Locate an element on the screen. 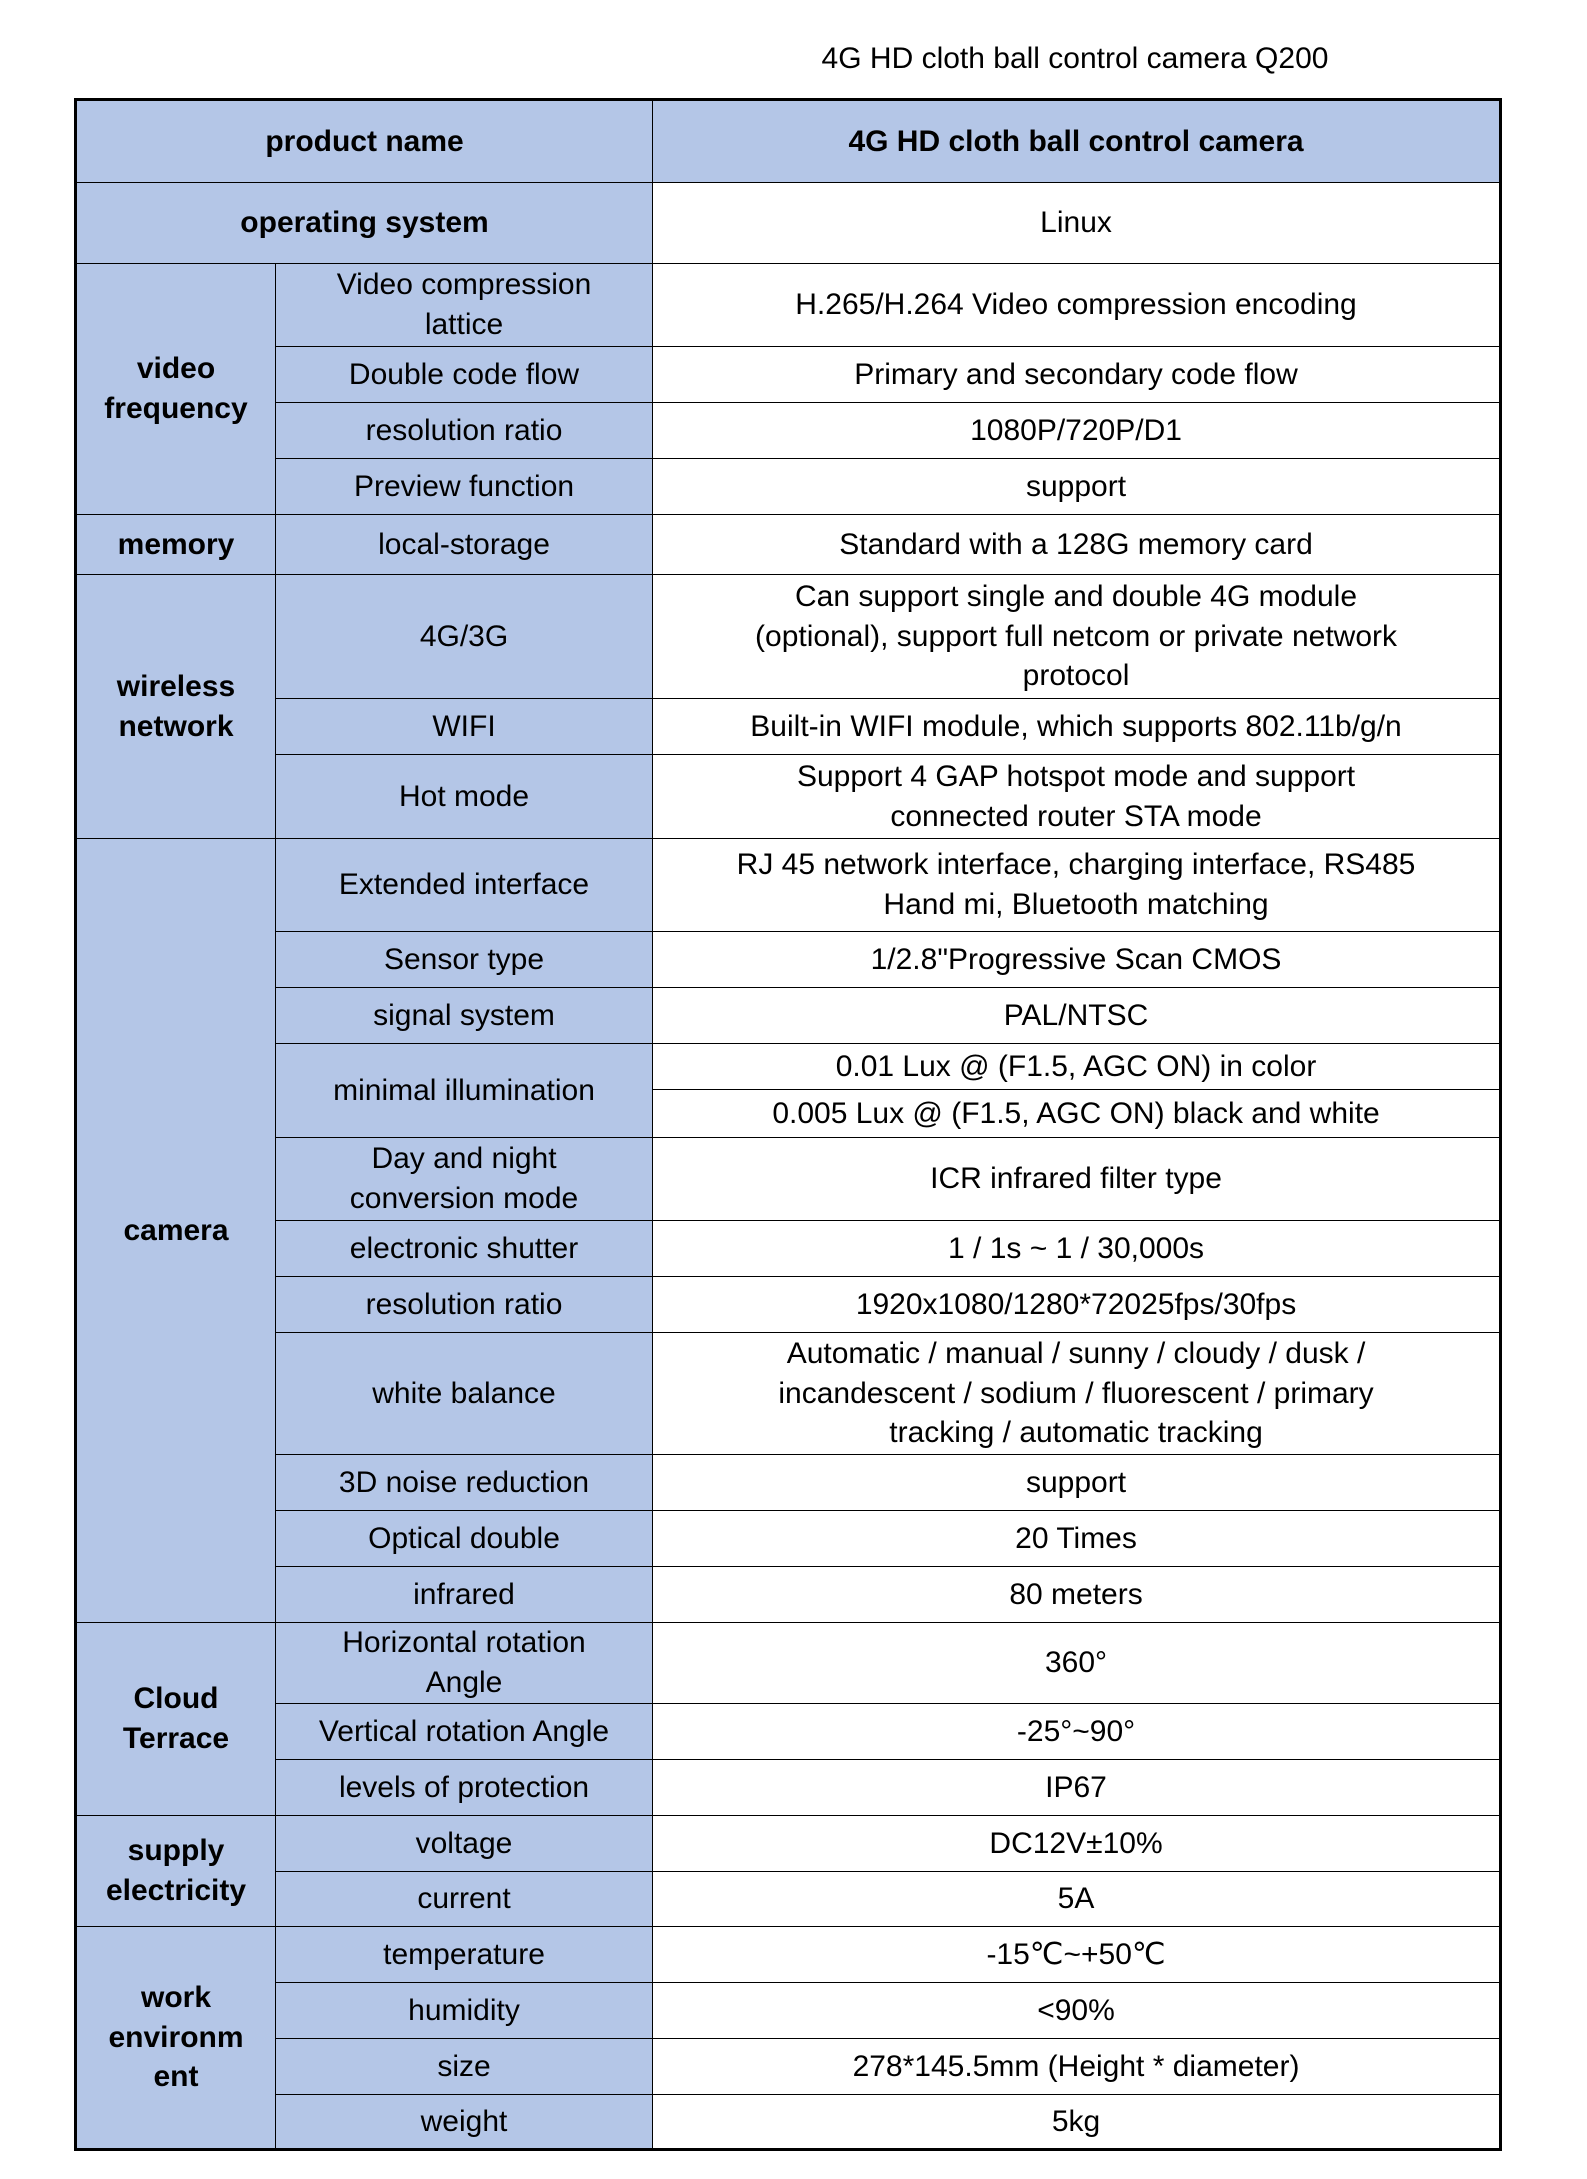 This screenshot has height=2179, width=1587. table-row: Preview function support is located at coordinates (789, 486).